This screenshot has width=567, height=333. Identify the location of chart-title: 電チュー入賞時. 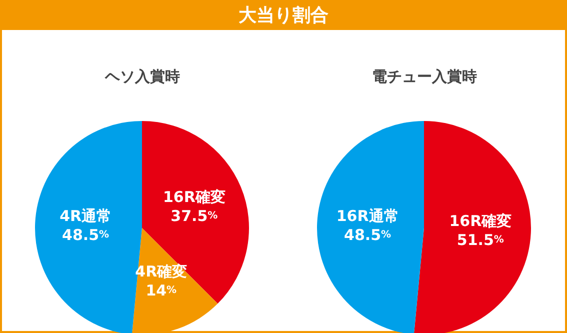
(424, 77).